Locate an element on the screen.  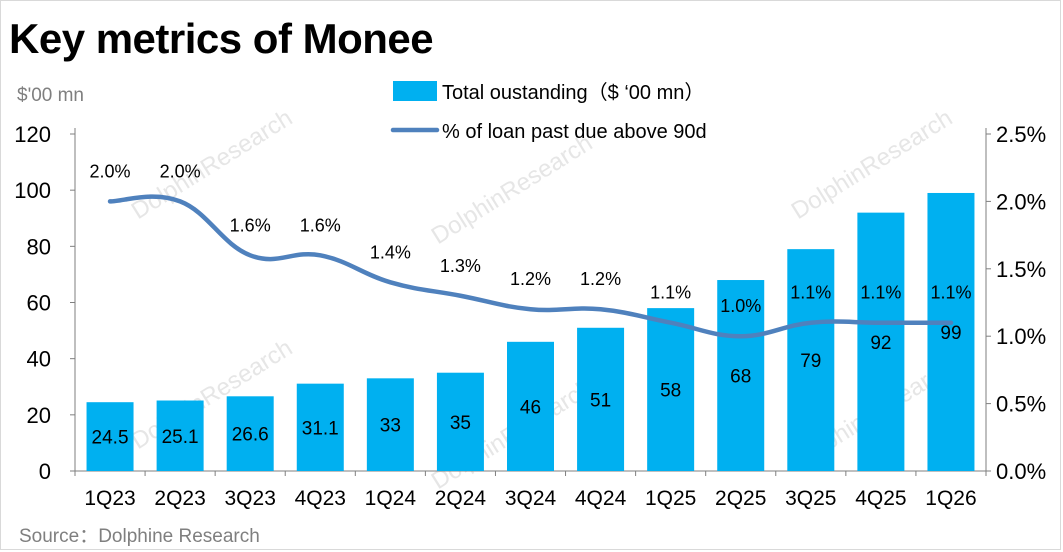
watermark-text-0: DolphinResearch is located at coordinates (212, 164).